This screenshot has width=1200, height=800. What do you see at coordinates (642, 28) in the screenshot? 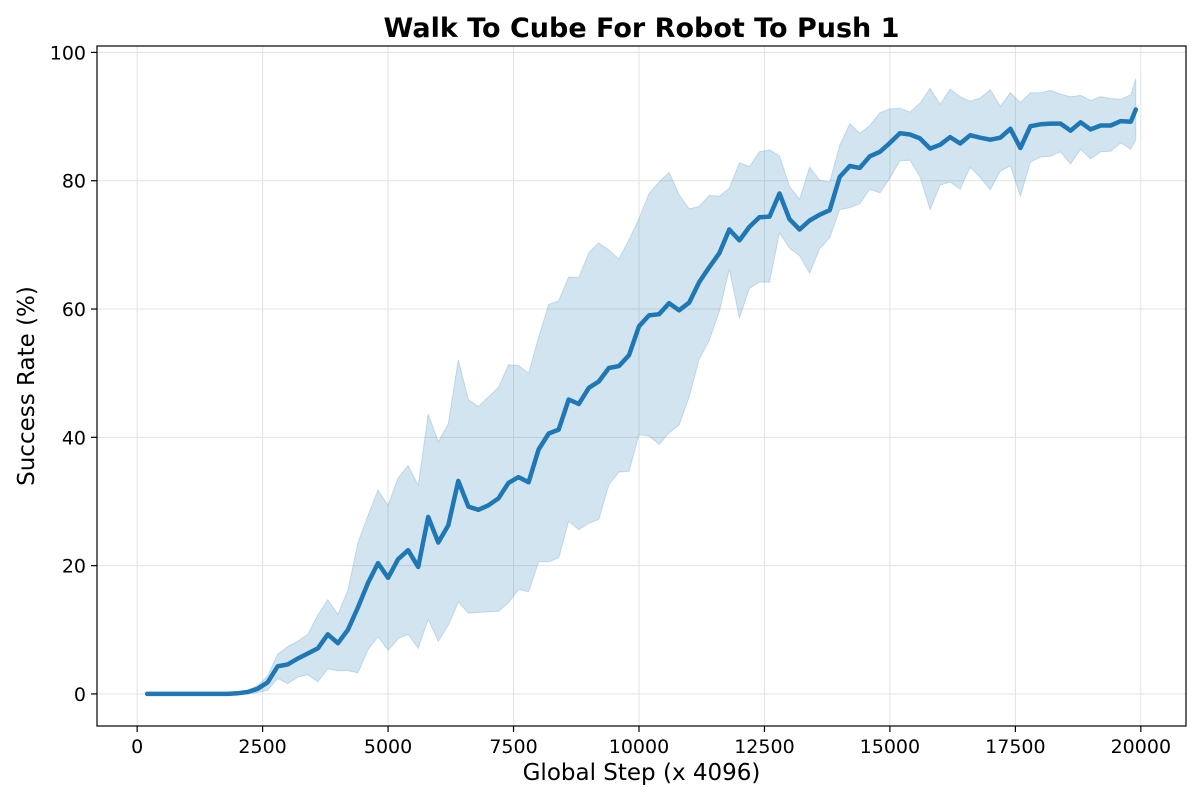
I see `chart-title: Walk To Cube For Robot To Push 1` at bounding box center [642, 28].